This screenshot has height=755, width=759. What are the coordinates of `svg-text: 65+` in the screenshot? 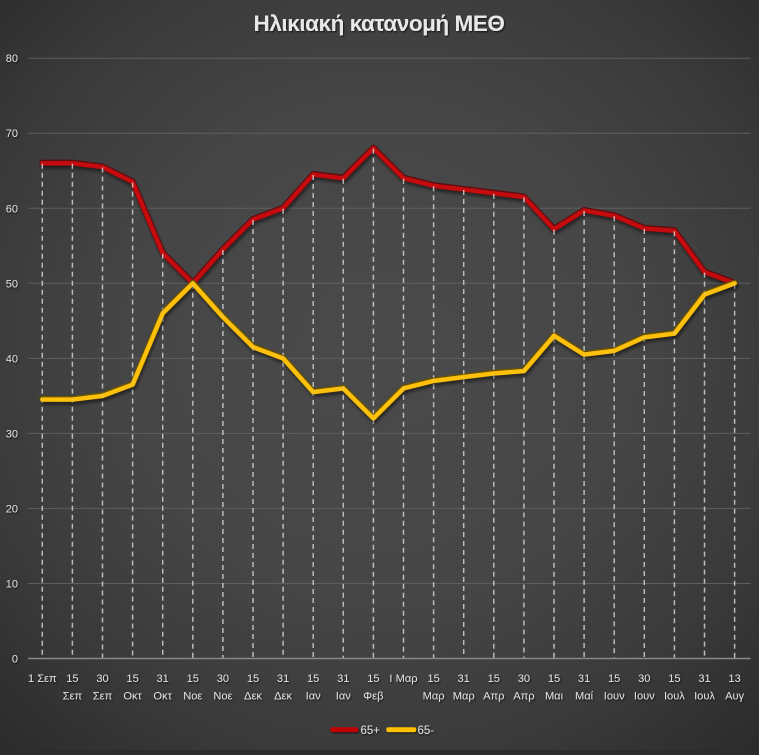 It's located at (371, 731).